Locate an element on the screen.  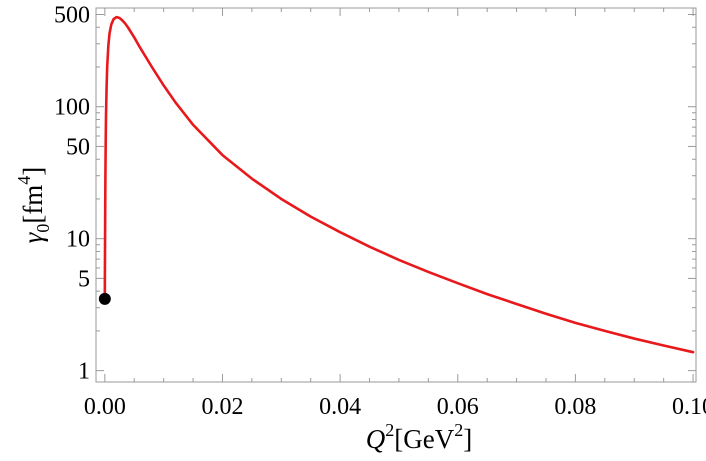
y-tick-label: 50 is located at coordinates (78, 147).